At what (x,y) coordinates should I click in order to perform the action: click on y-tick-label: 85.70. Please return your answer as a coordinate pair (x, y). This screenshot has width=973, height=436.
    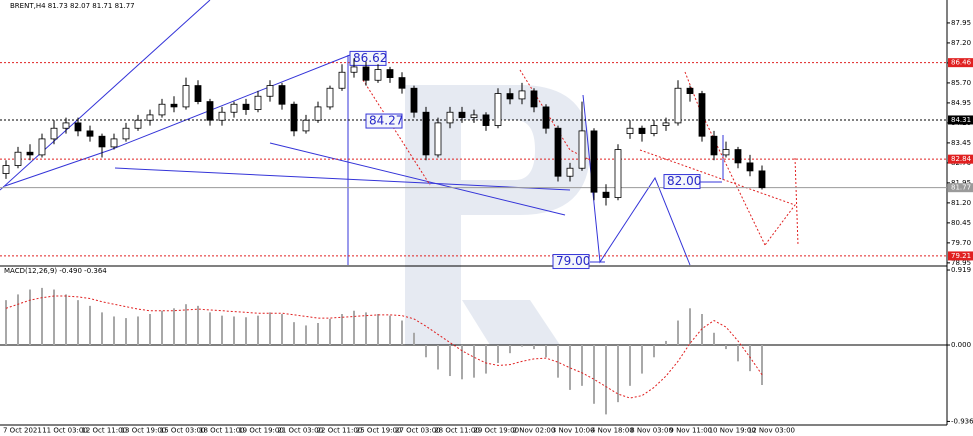
    Looking at the image, I should click on (961, 83).